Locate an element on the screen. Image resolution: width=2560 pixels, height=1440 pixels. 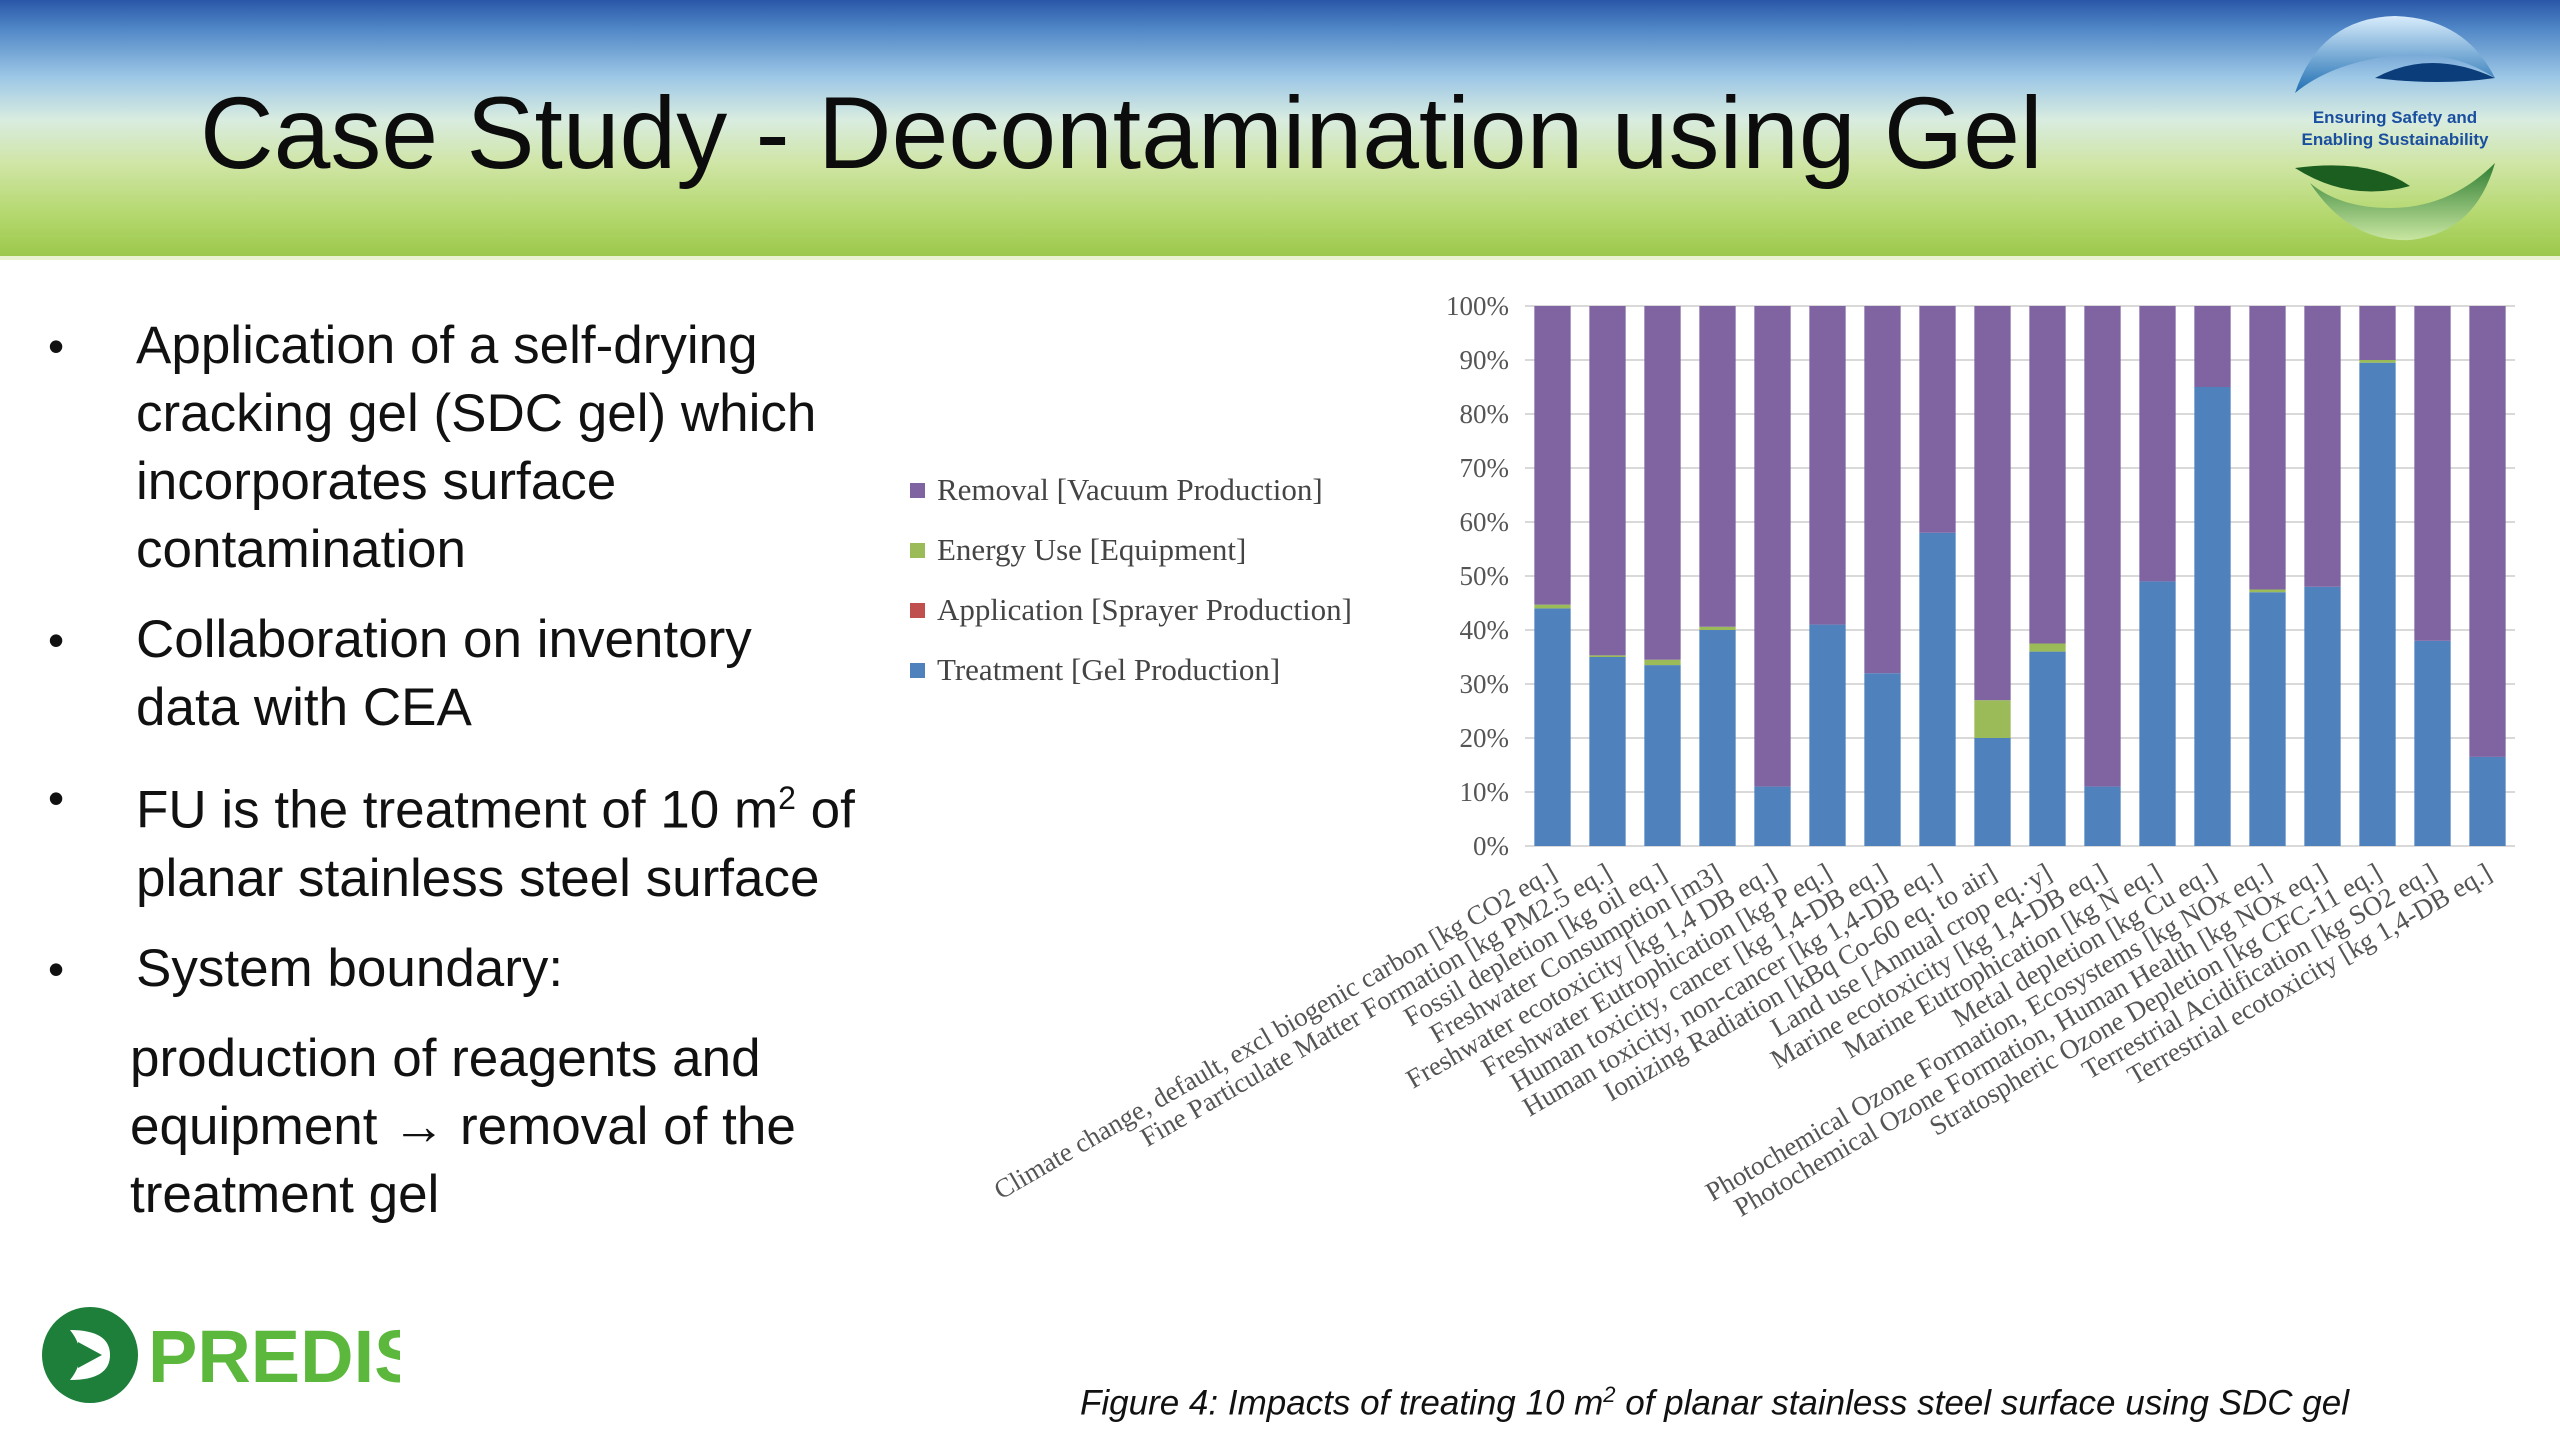
legend-label: Removal [Vacuum Production] is located at coordinates (1130, 489).